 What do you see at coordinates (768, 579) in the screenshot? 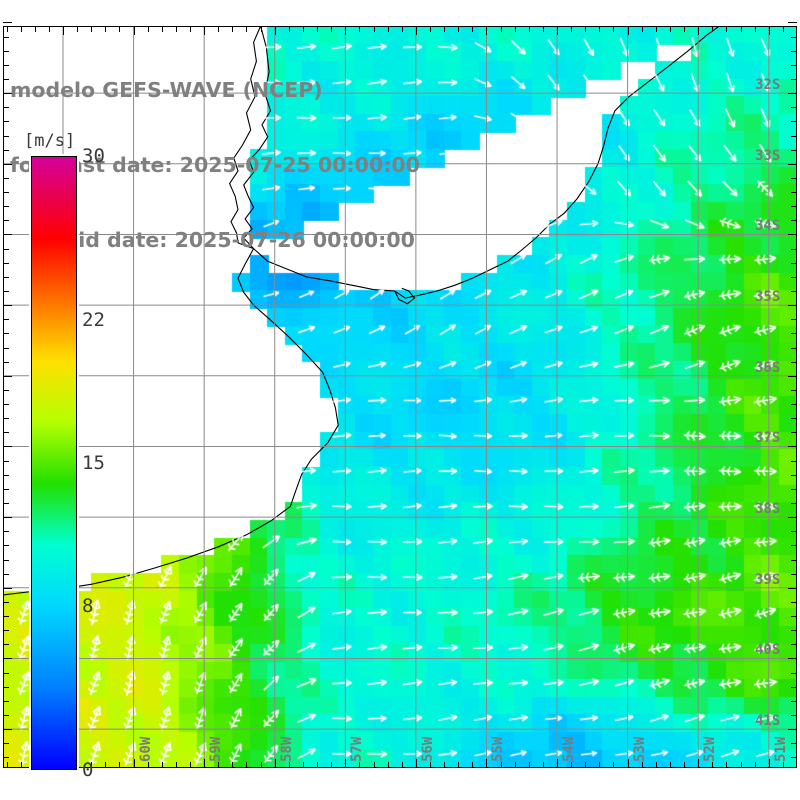
I see `lat-label-39S: 39S` at bounding box center [768, 579].